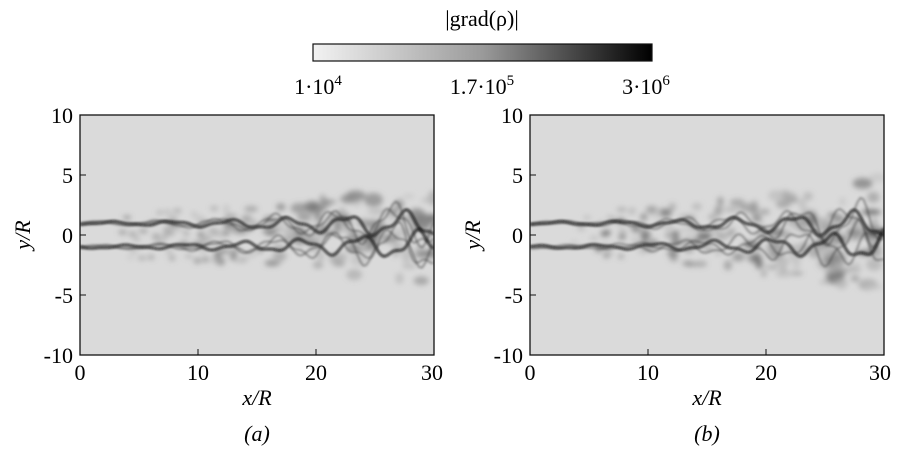 This screenshot has height=456, width=906. I want to click on panel-label: (b), so click(707, 433).